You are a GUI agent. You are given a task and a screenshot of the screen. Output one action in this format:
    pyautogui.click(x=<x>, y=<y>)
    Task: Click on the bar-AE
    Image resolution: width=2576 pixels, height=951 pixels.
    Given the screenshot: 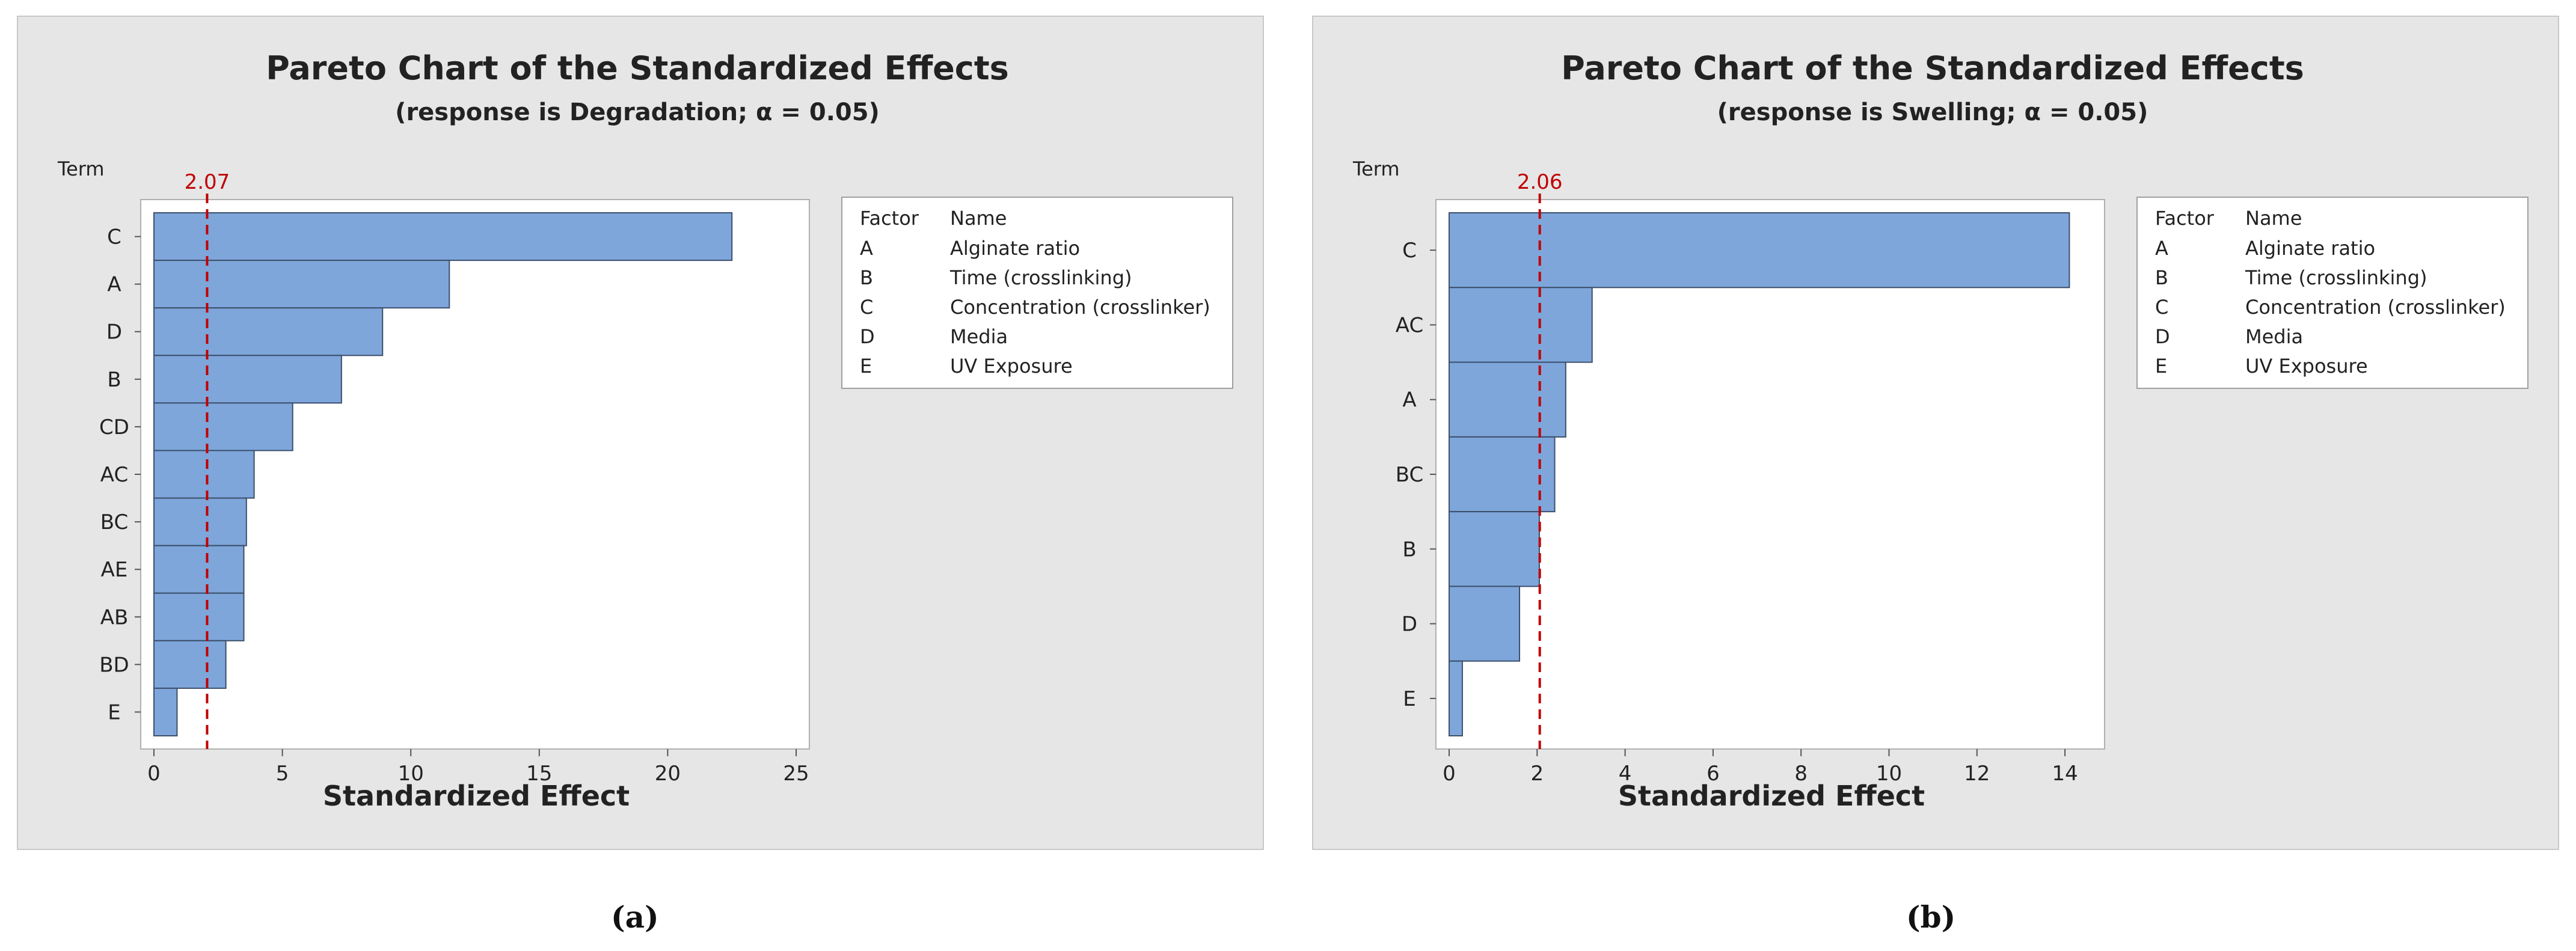 What is the action you would take?
    pyautogui.click(x=199, y=569)
    